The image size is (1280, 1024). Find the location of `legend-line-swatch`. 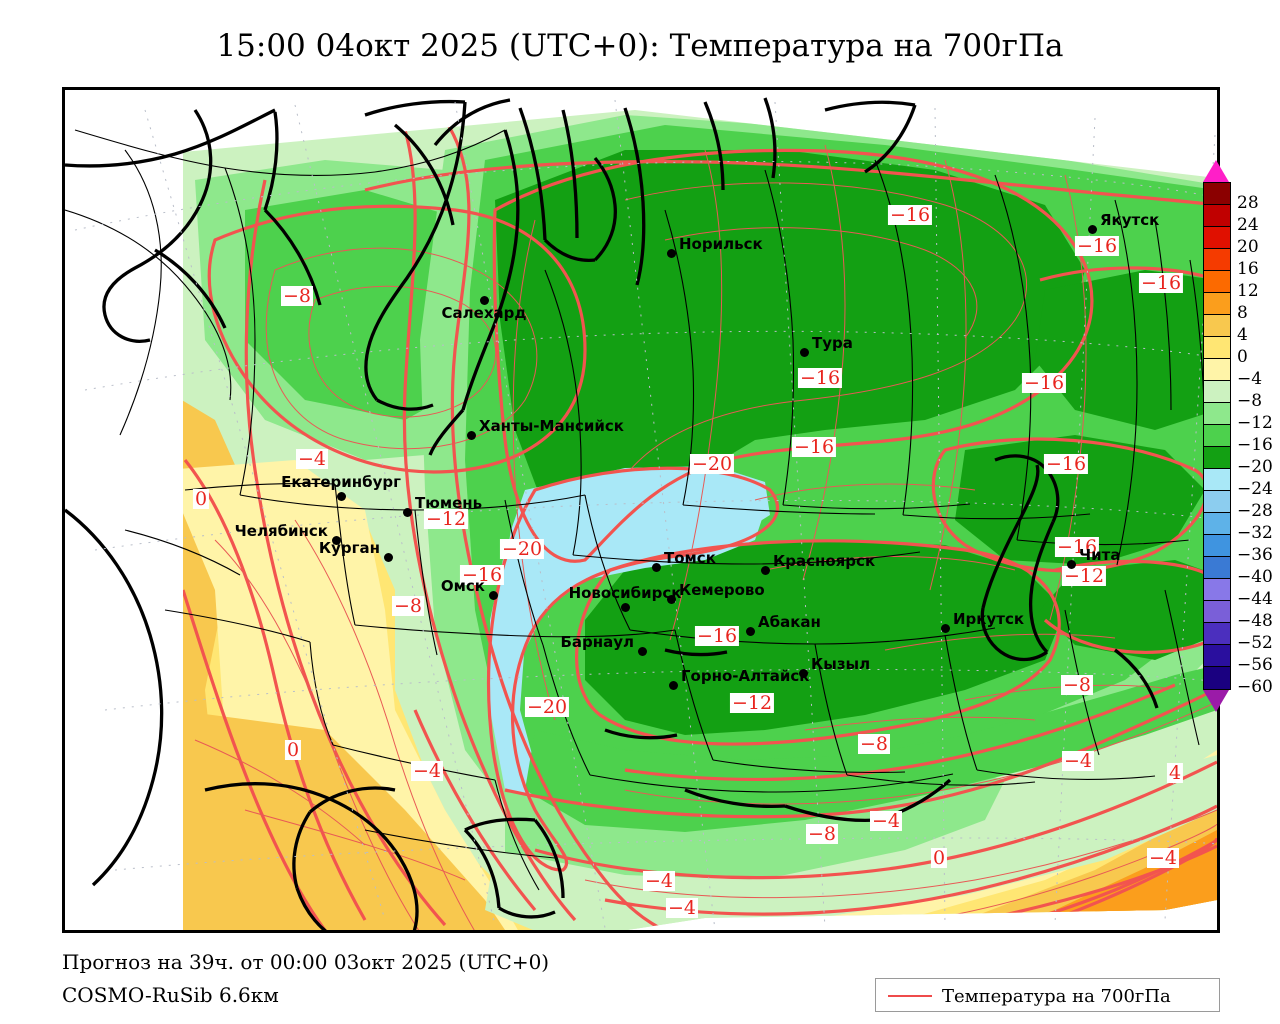

legend-line-swatch is located at coordinates (910, 996).